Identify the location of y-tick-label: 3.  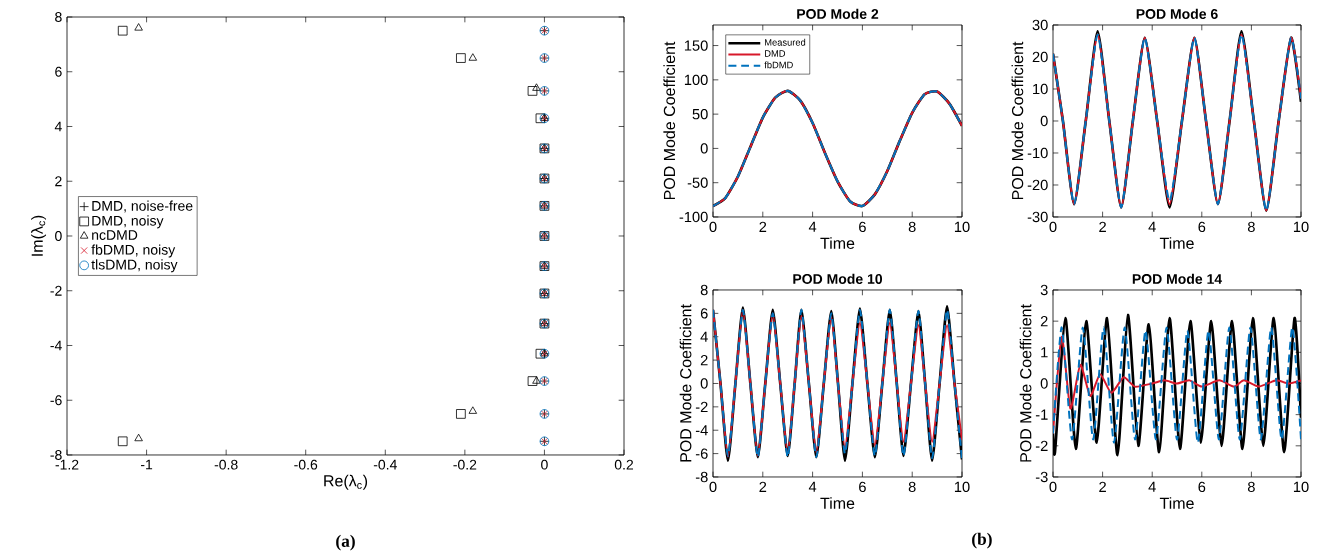
(1044, 290).